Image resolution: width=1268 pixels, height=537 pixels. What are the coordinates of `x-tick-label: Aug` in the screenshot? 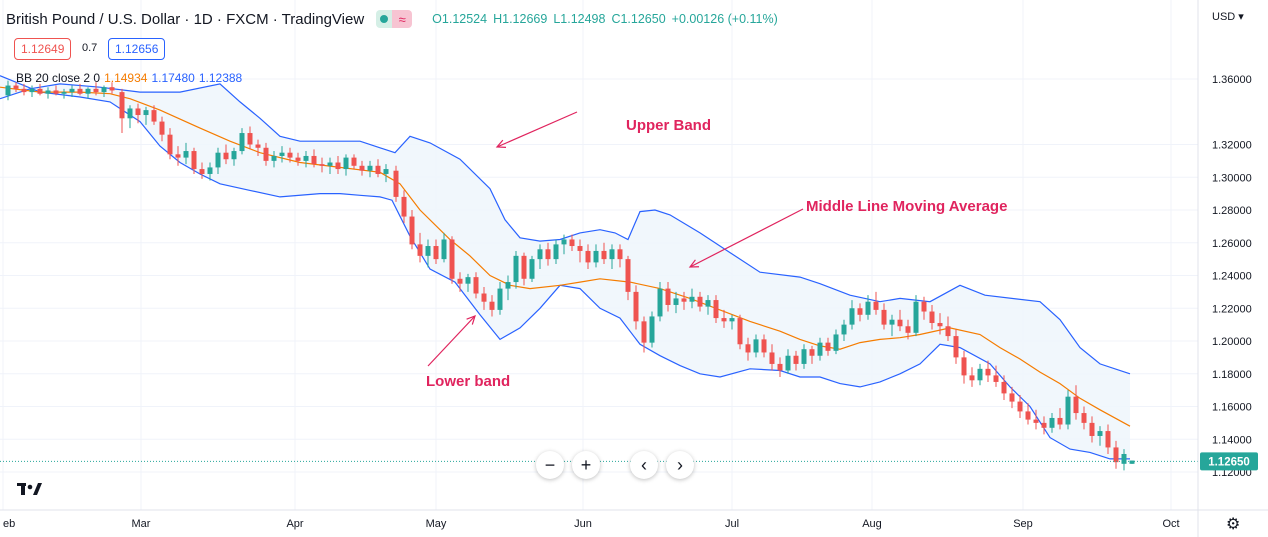 It's located at (872, 524).